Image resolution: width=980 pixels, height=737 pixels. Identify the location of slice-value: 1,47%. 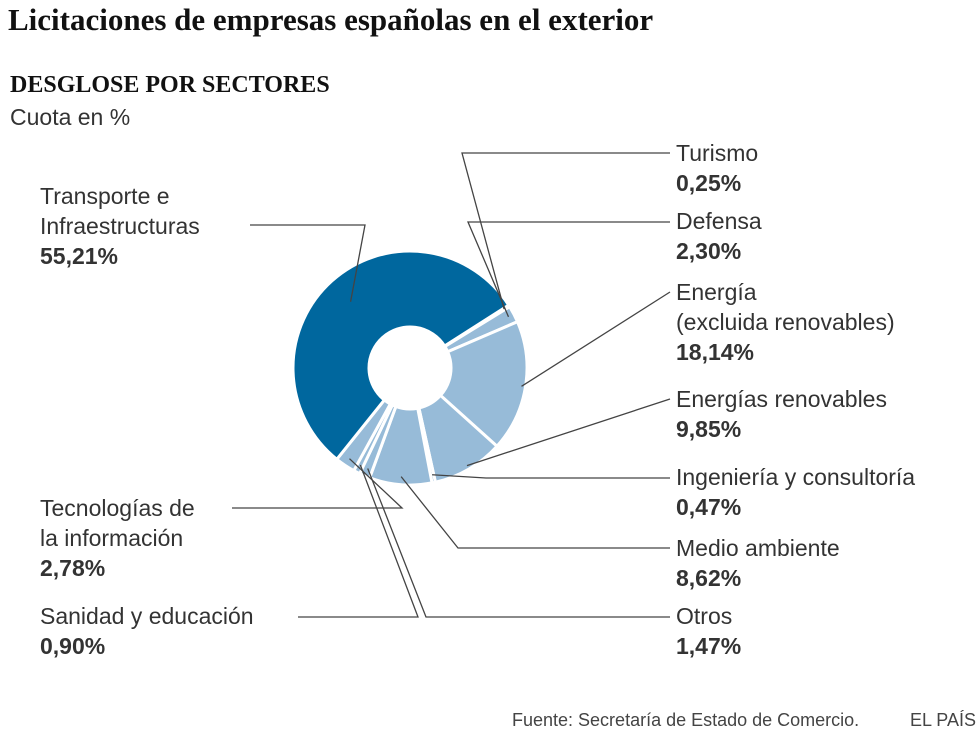
(709, 646).